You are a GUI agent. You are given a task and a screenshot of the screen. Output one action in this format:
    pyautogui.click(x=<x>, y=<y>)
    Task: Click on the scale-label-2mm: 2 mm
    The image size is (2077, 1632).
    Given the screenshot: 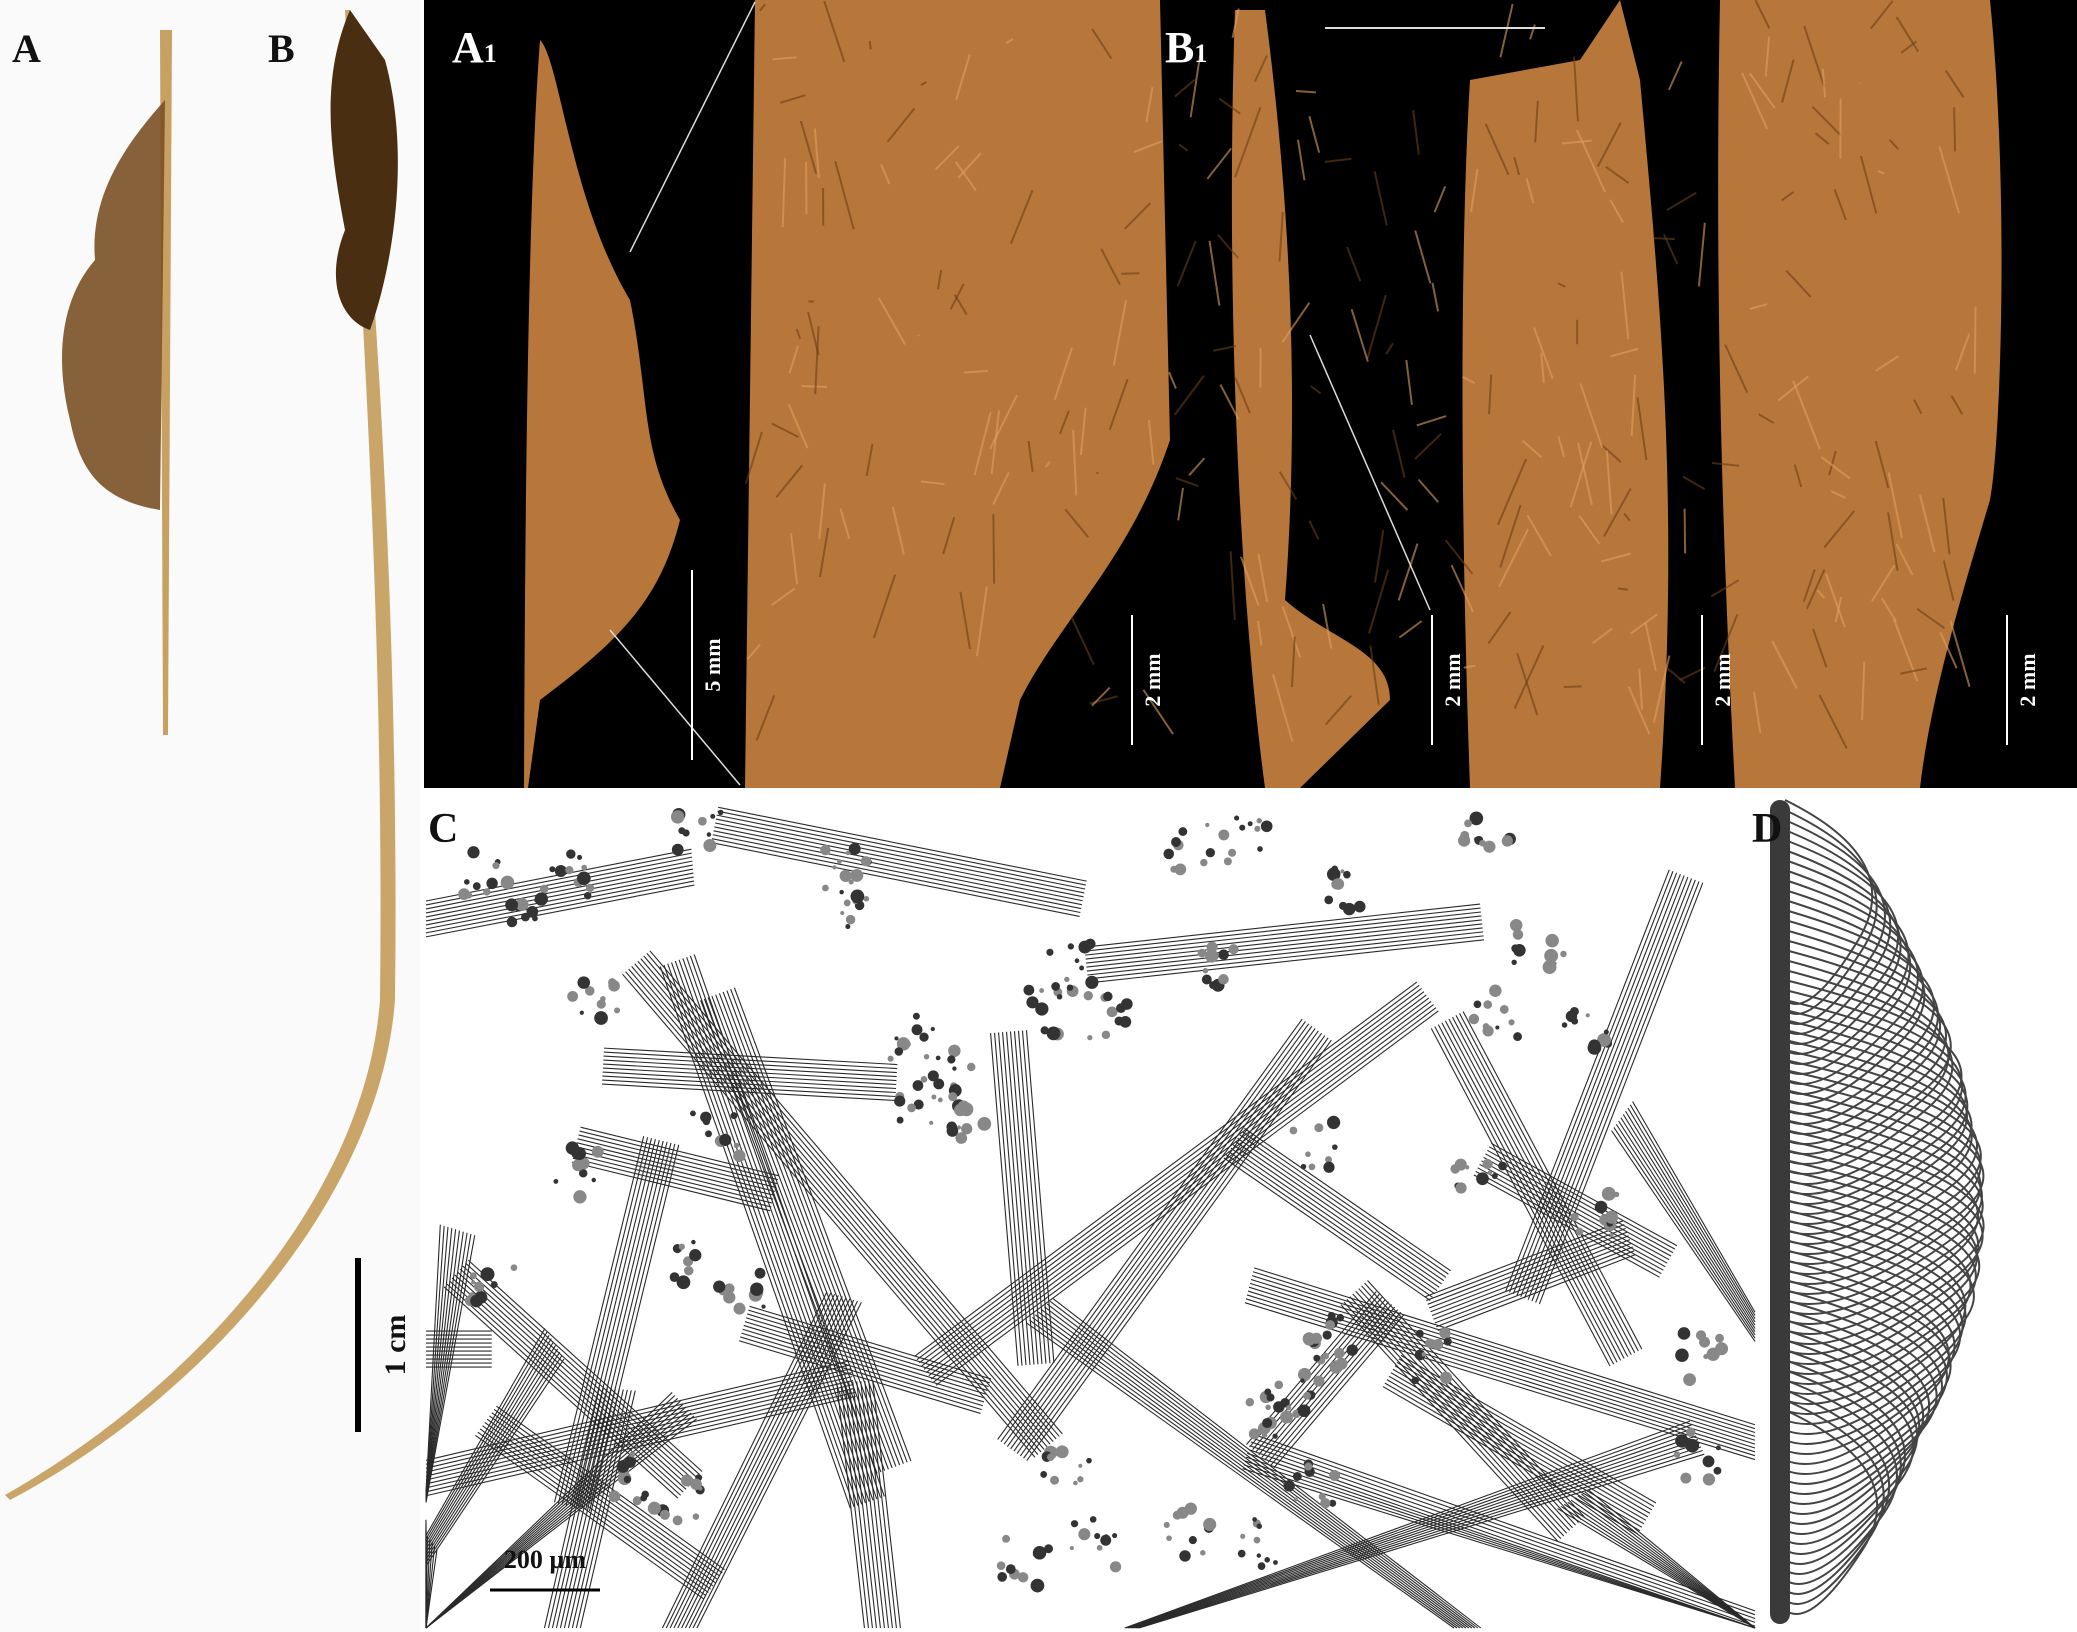 What is the action you would take?
    pyautogui.click(x=1152, y=679)
    